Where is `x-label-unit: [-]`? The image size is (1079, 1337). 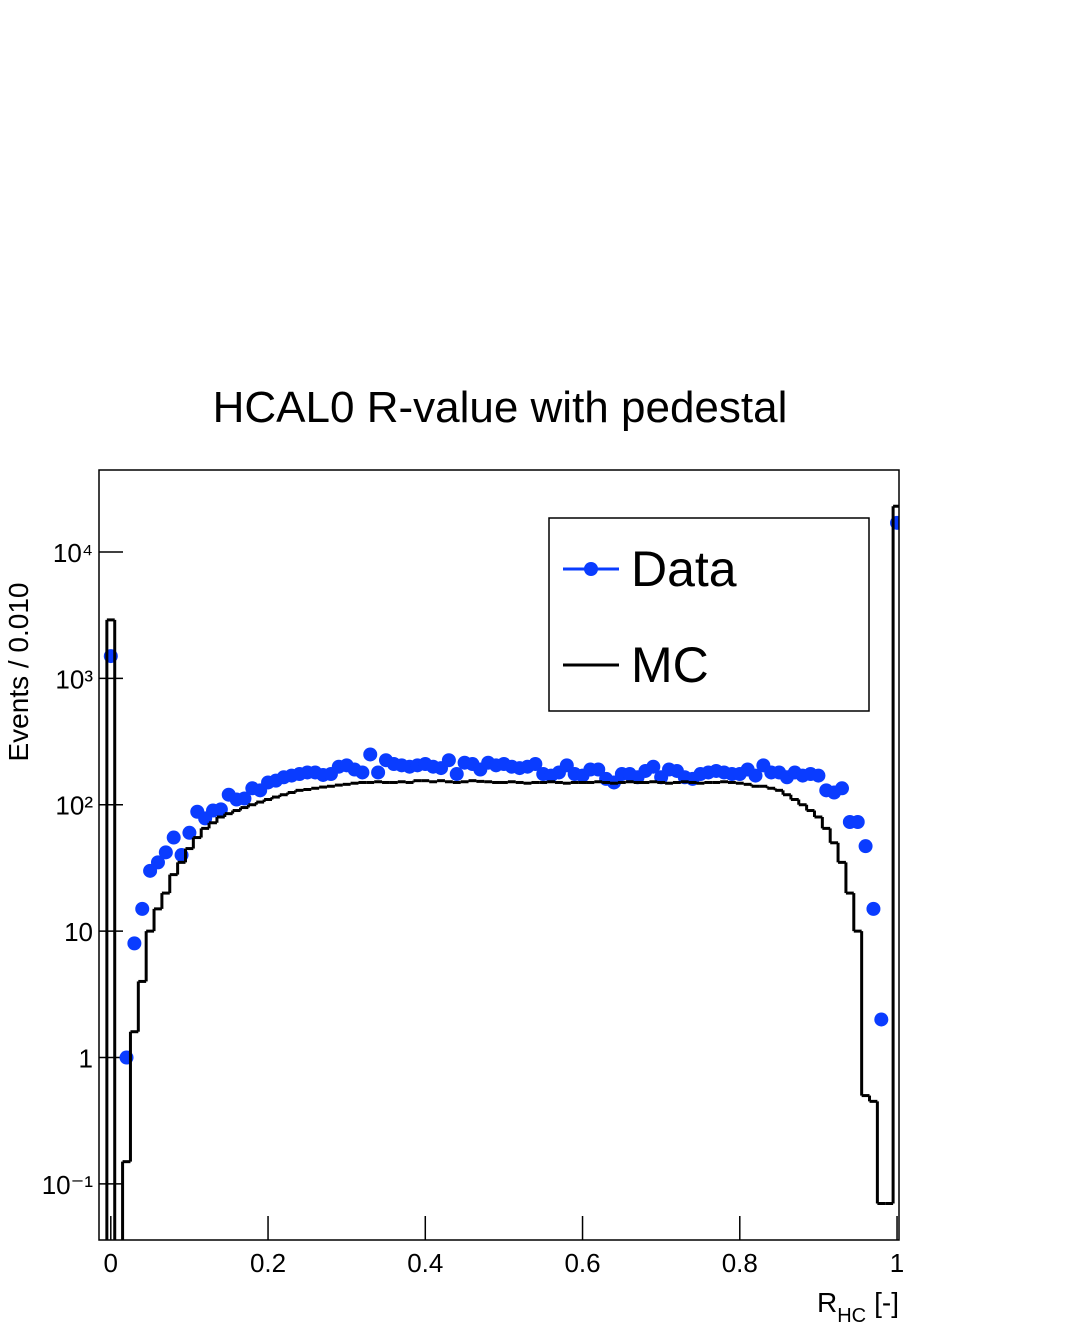
x-label-unit: [-] is located at coordinates (886, 1302).